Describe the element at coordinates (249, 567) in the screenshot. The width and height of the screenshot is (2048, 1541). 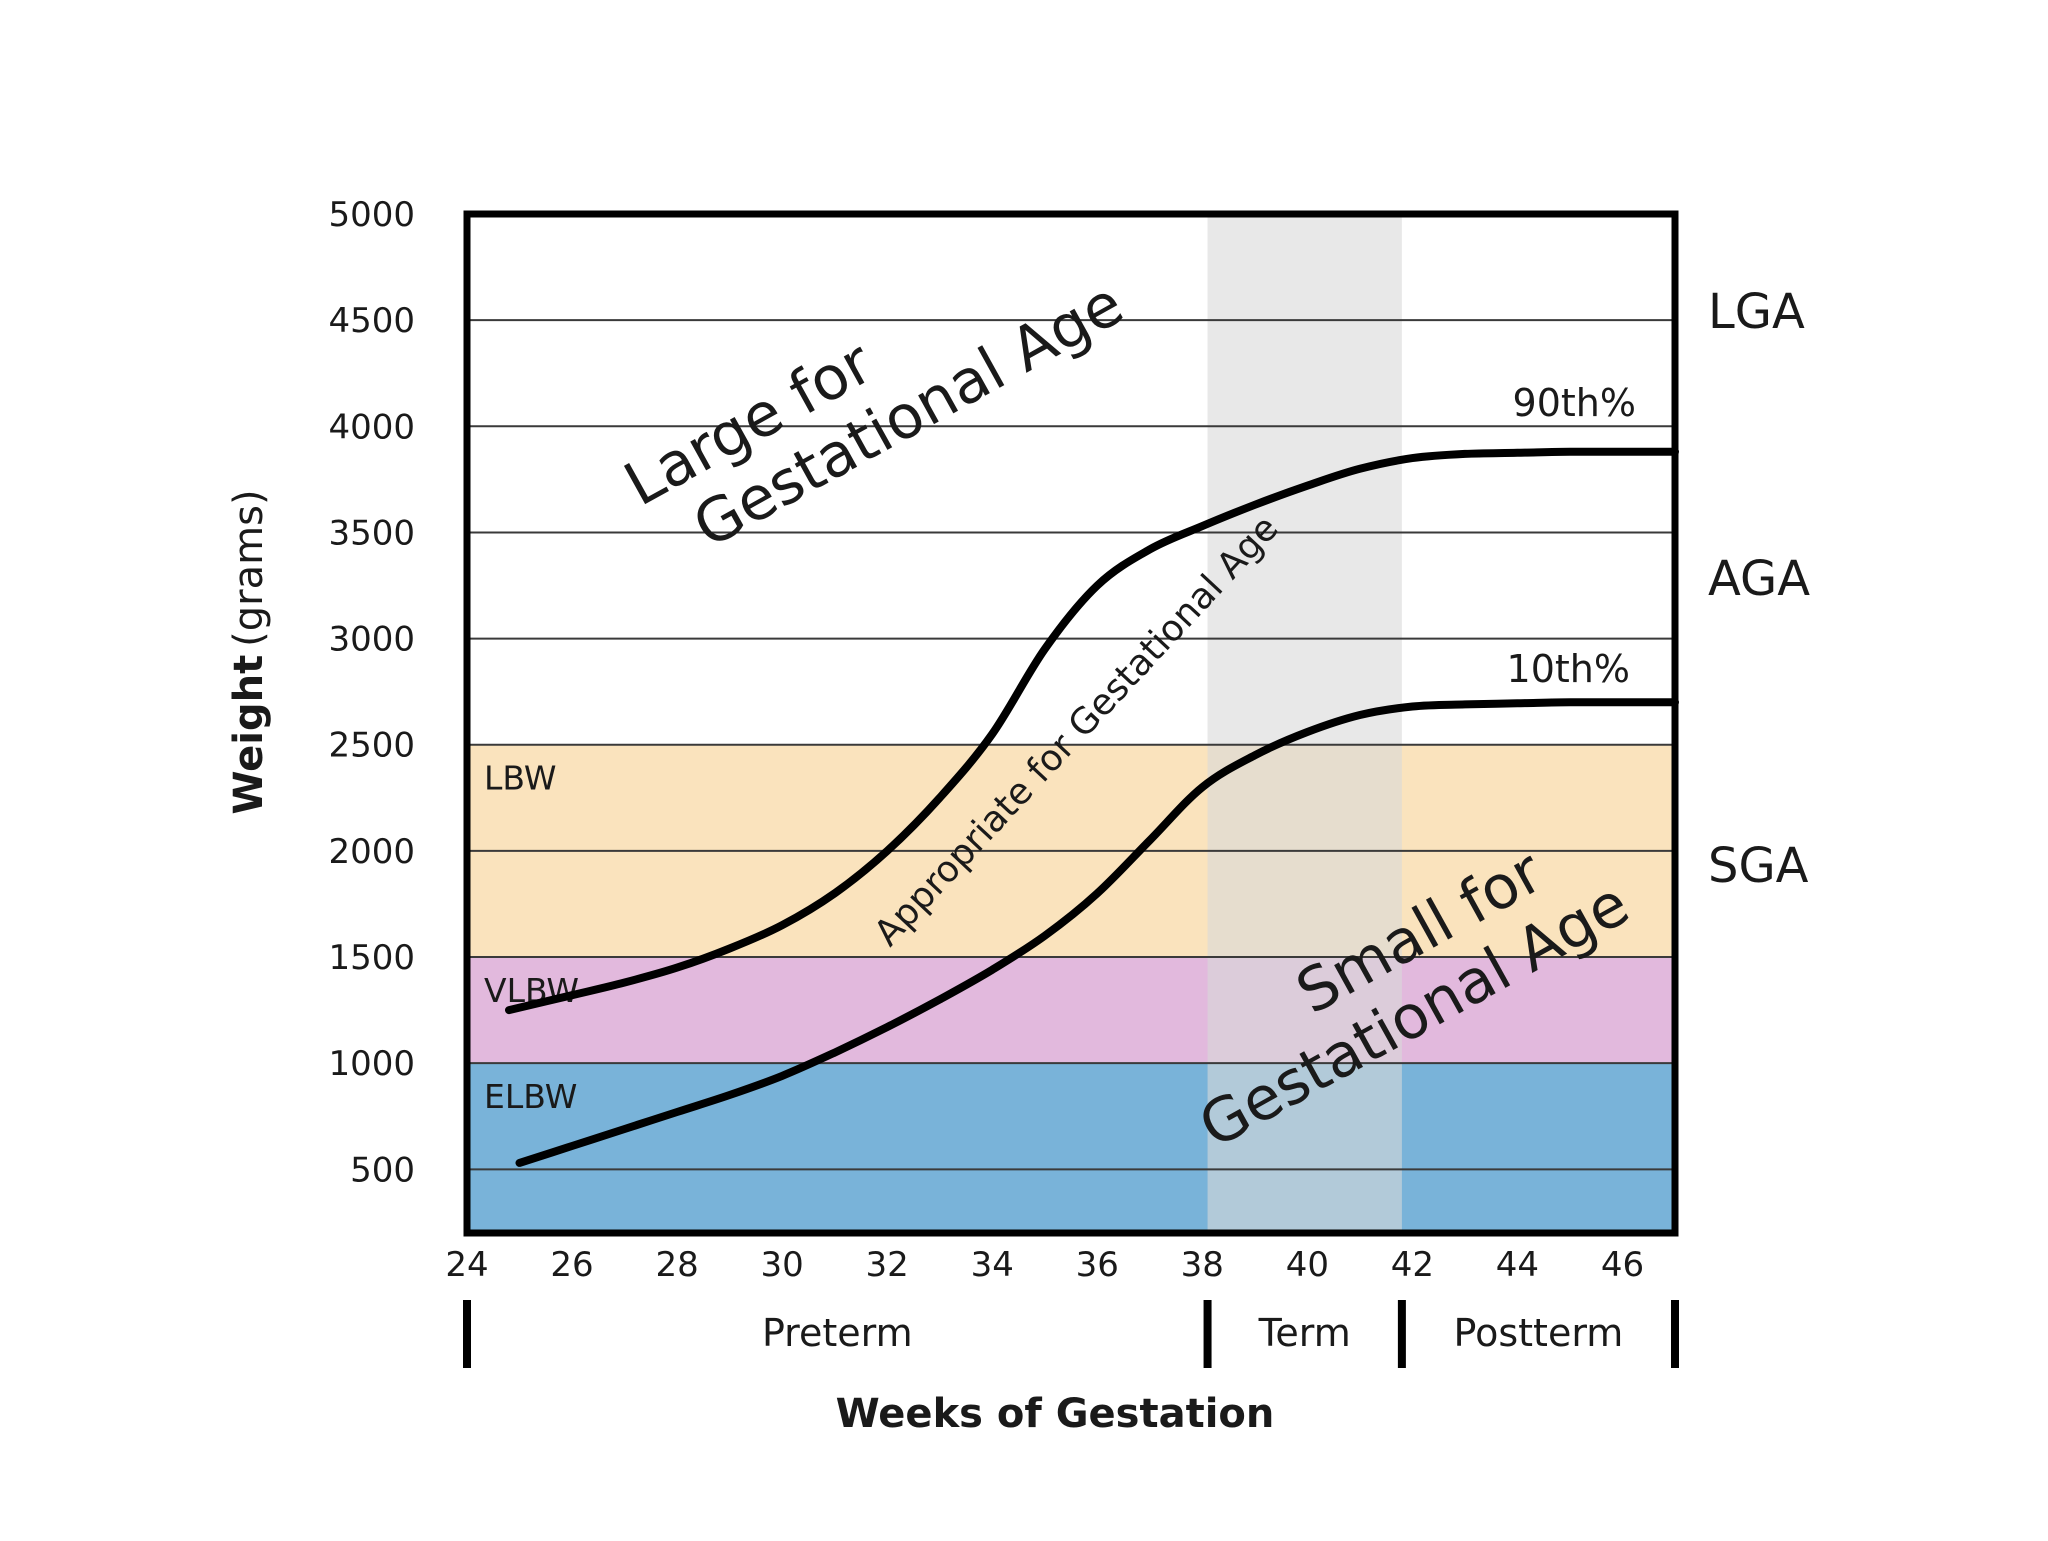
I see `y-axis-label-unit: (grams)` at that location.